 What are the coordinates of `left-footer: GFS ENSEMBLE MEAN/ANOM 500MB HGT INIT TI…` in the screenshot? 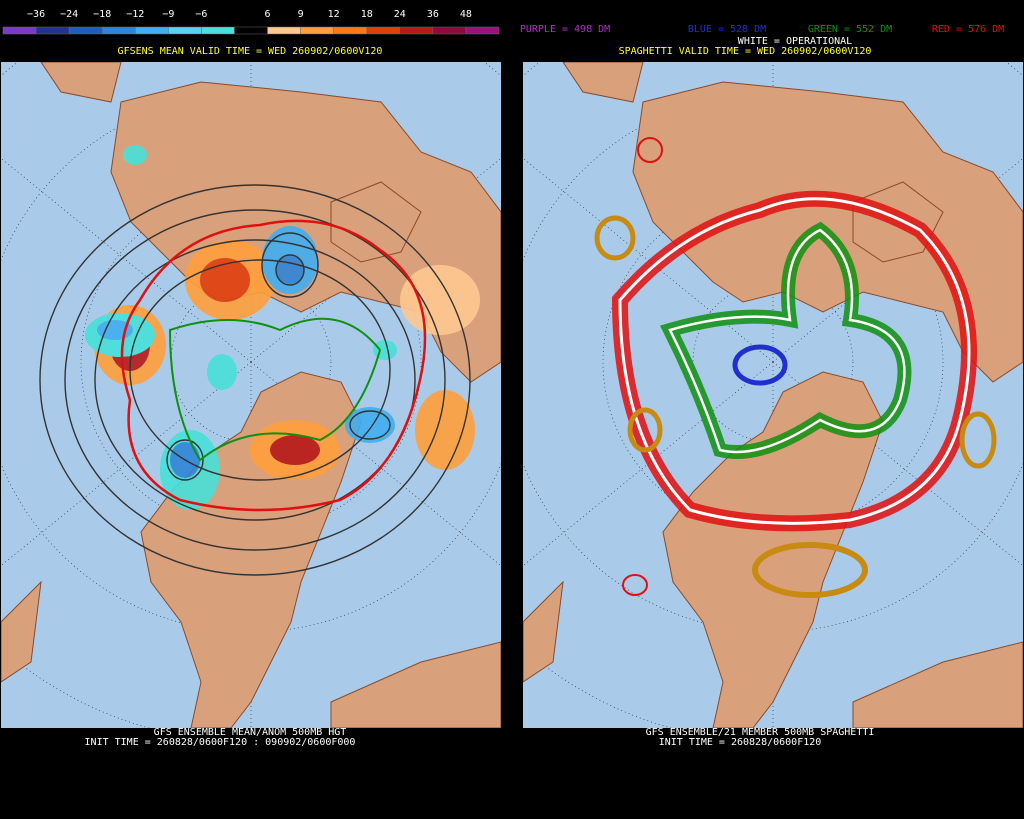 It's located at (480, 737).